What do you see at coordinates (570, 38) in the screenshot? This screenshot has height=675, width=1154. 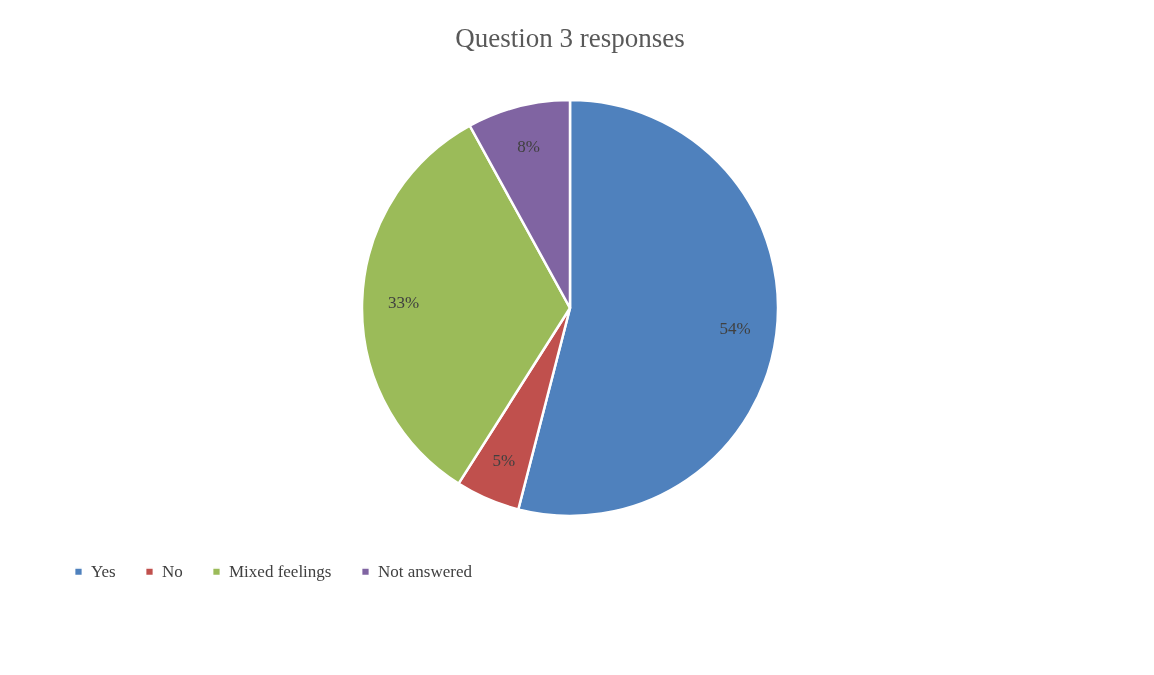 I see `chart-title: Question 3 responses` at bounding box center [570, 38].